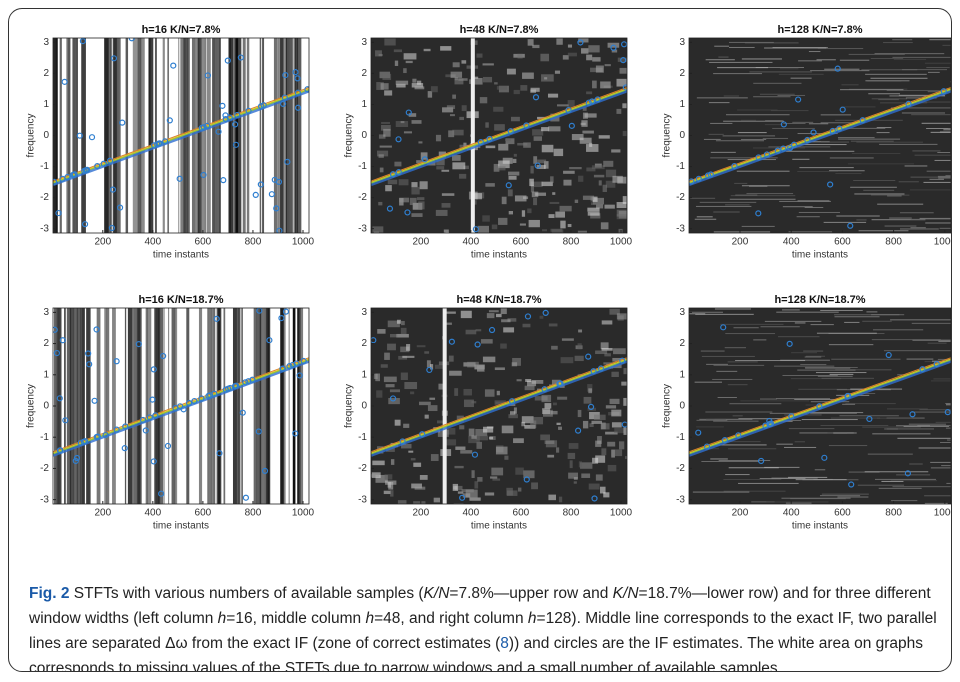  Describe the element at coordinates (31, 406) in the screenshot. I see `y-axis-label: frequency` at that location.